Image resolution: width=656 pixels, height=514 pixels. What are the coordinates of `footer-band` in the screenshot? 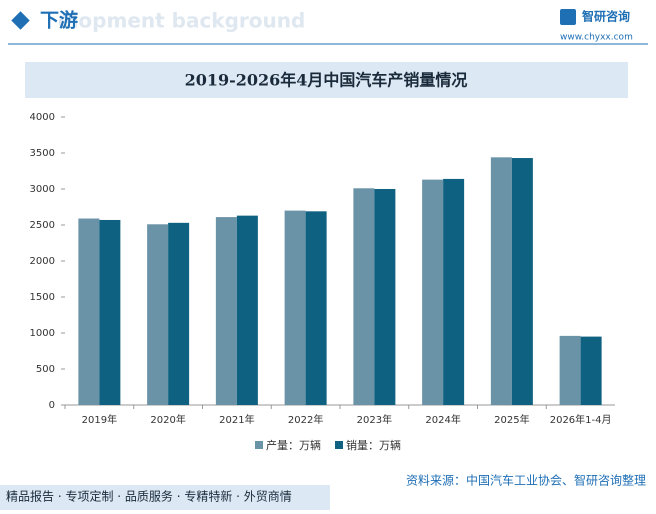 It's located at (165, 497).